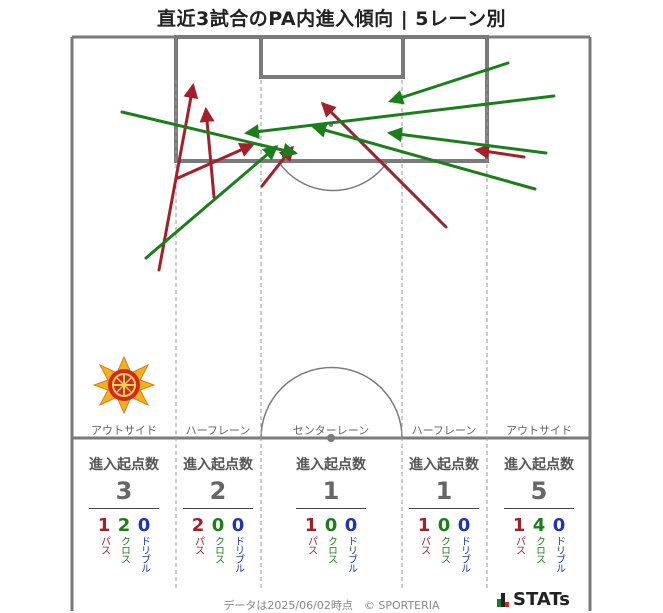 This screenshot has height=613, width=663. I want to click on breakdown-cross: 4 クロス, so click(539, 544).